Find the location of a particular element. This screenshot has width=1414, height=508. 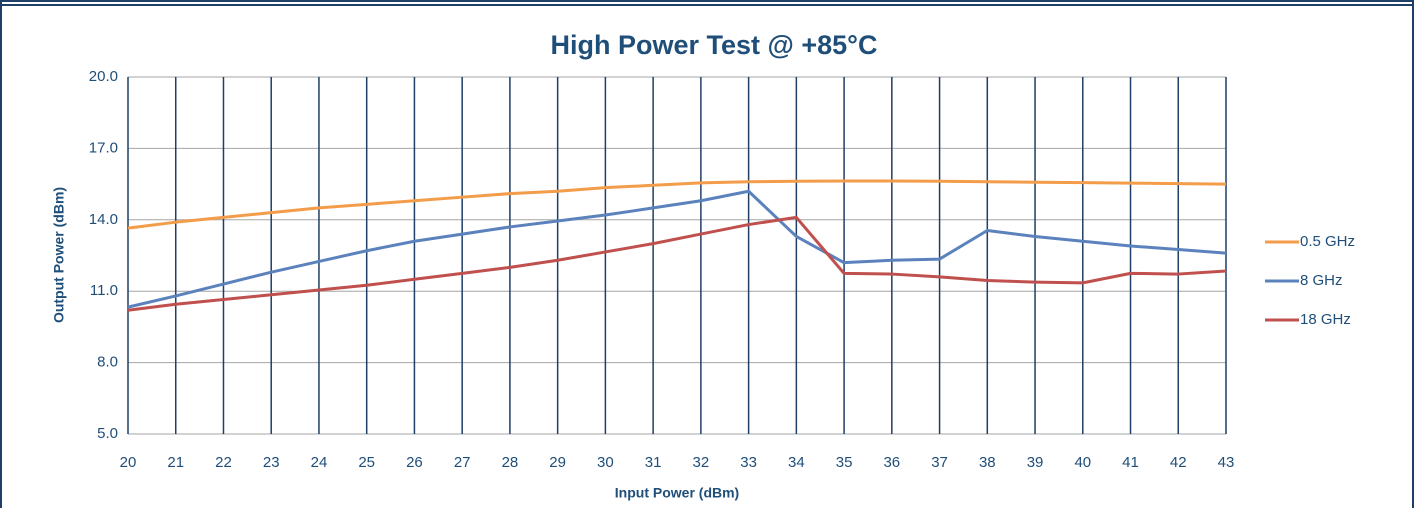

x-tick-label: 25 is located at coordinates (366, 462).